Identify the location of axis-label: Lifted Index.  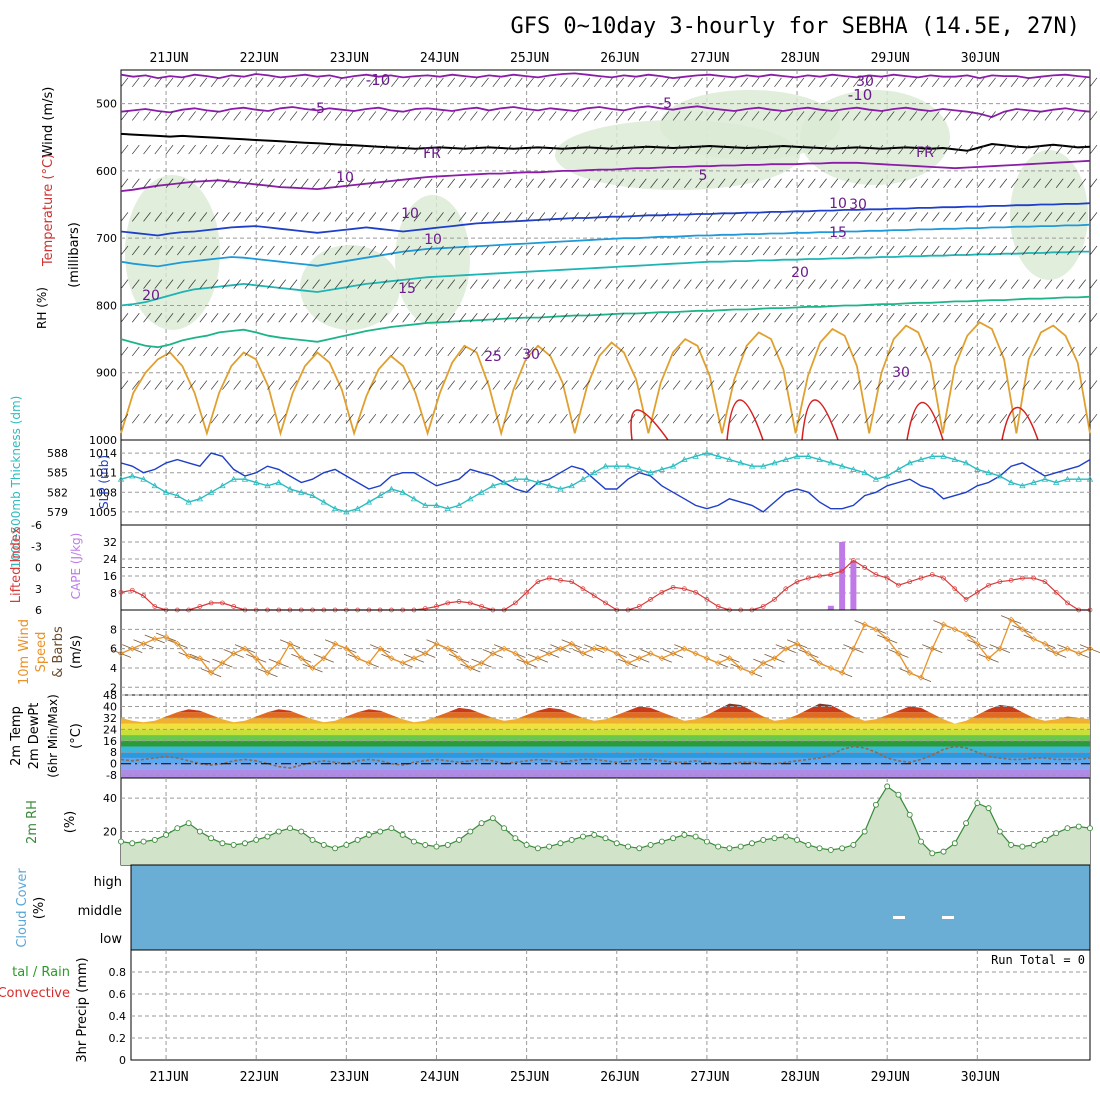
(16, 564).